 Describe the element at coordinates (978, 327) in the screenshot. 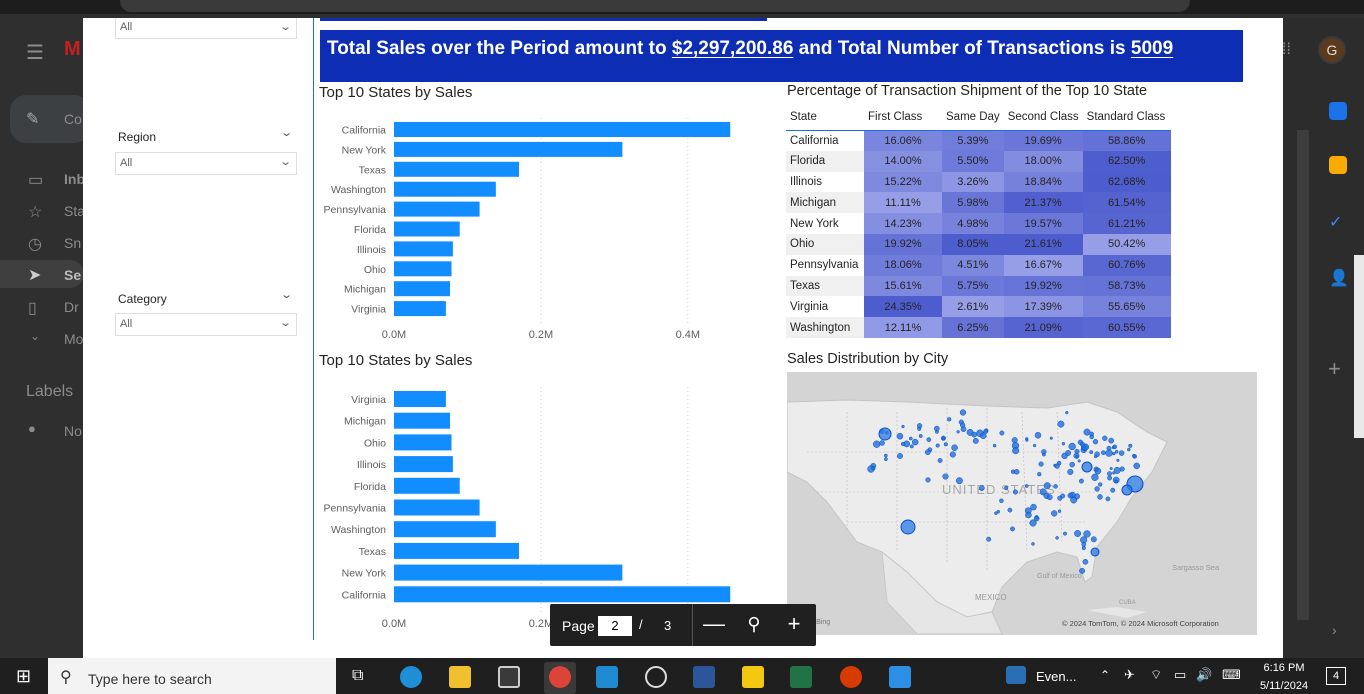

I see `matrix-row: Washington 12.11% 6.25% 21.09% 60.55%` at that location.